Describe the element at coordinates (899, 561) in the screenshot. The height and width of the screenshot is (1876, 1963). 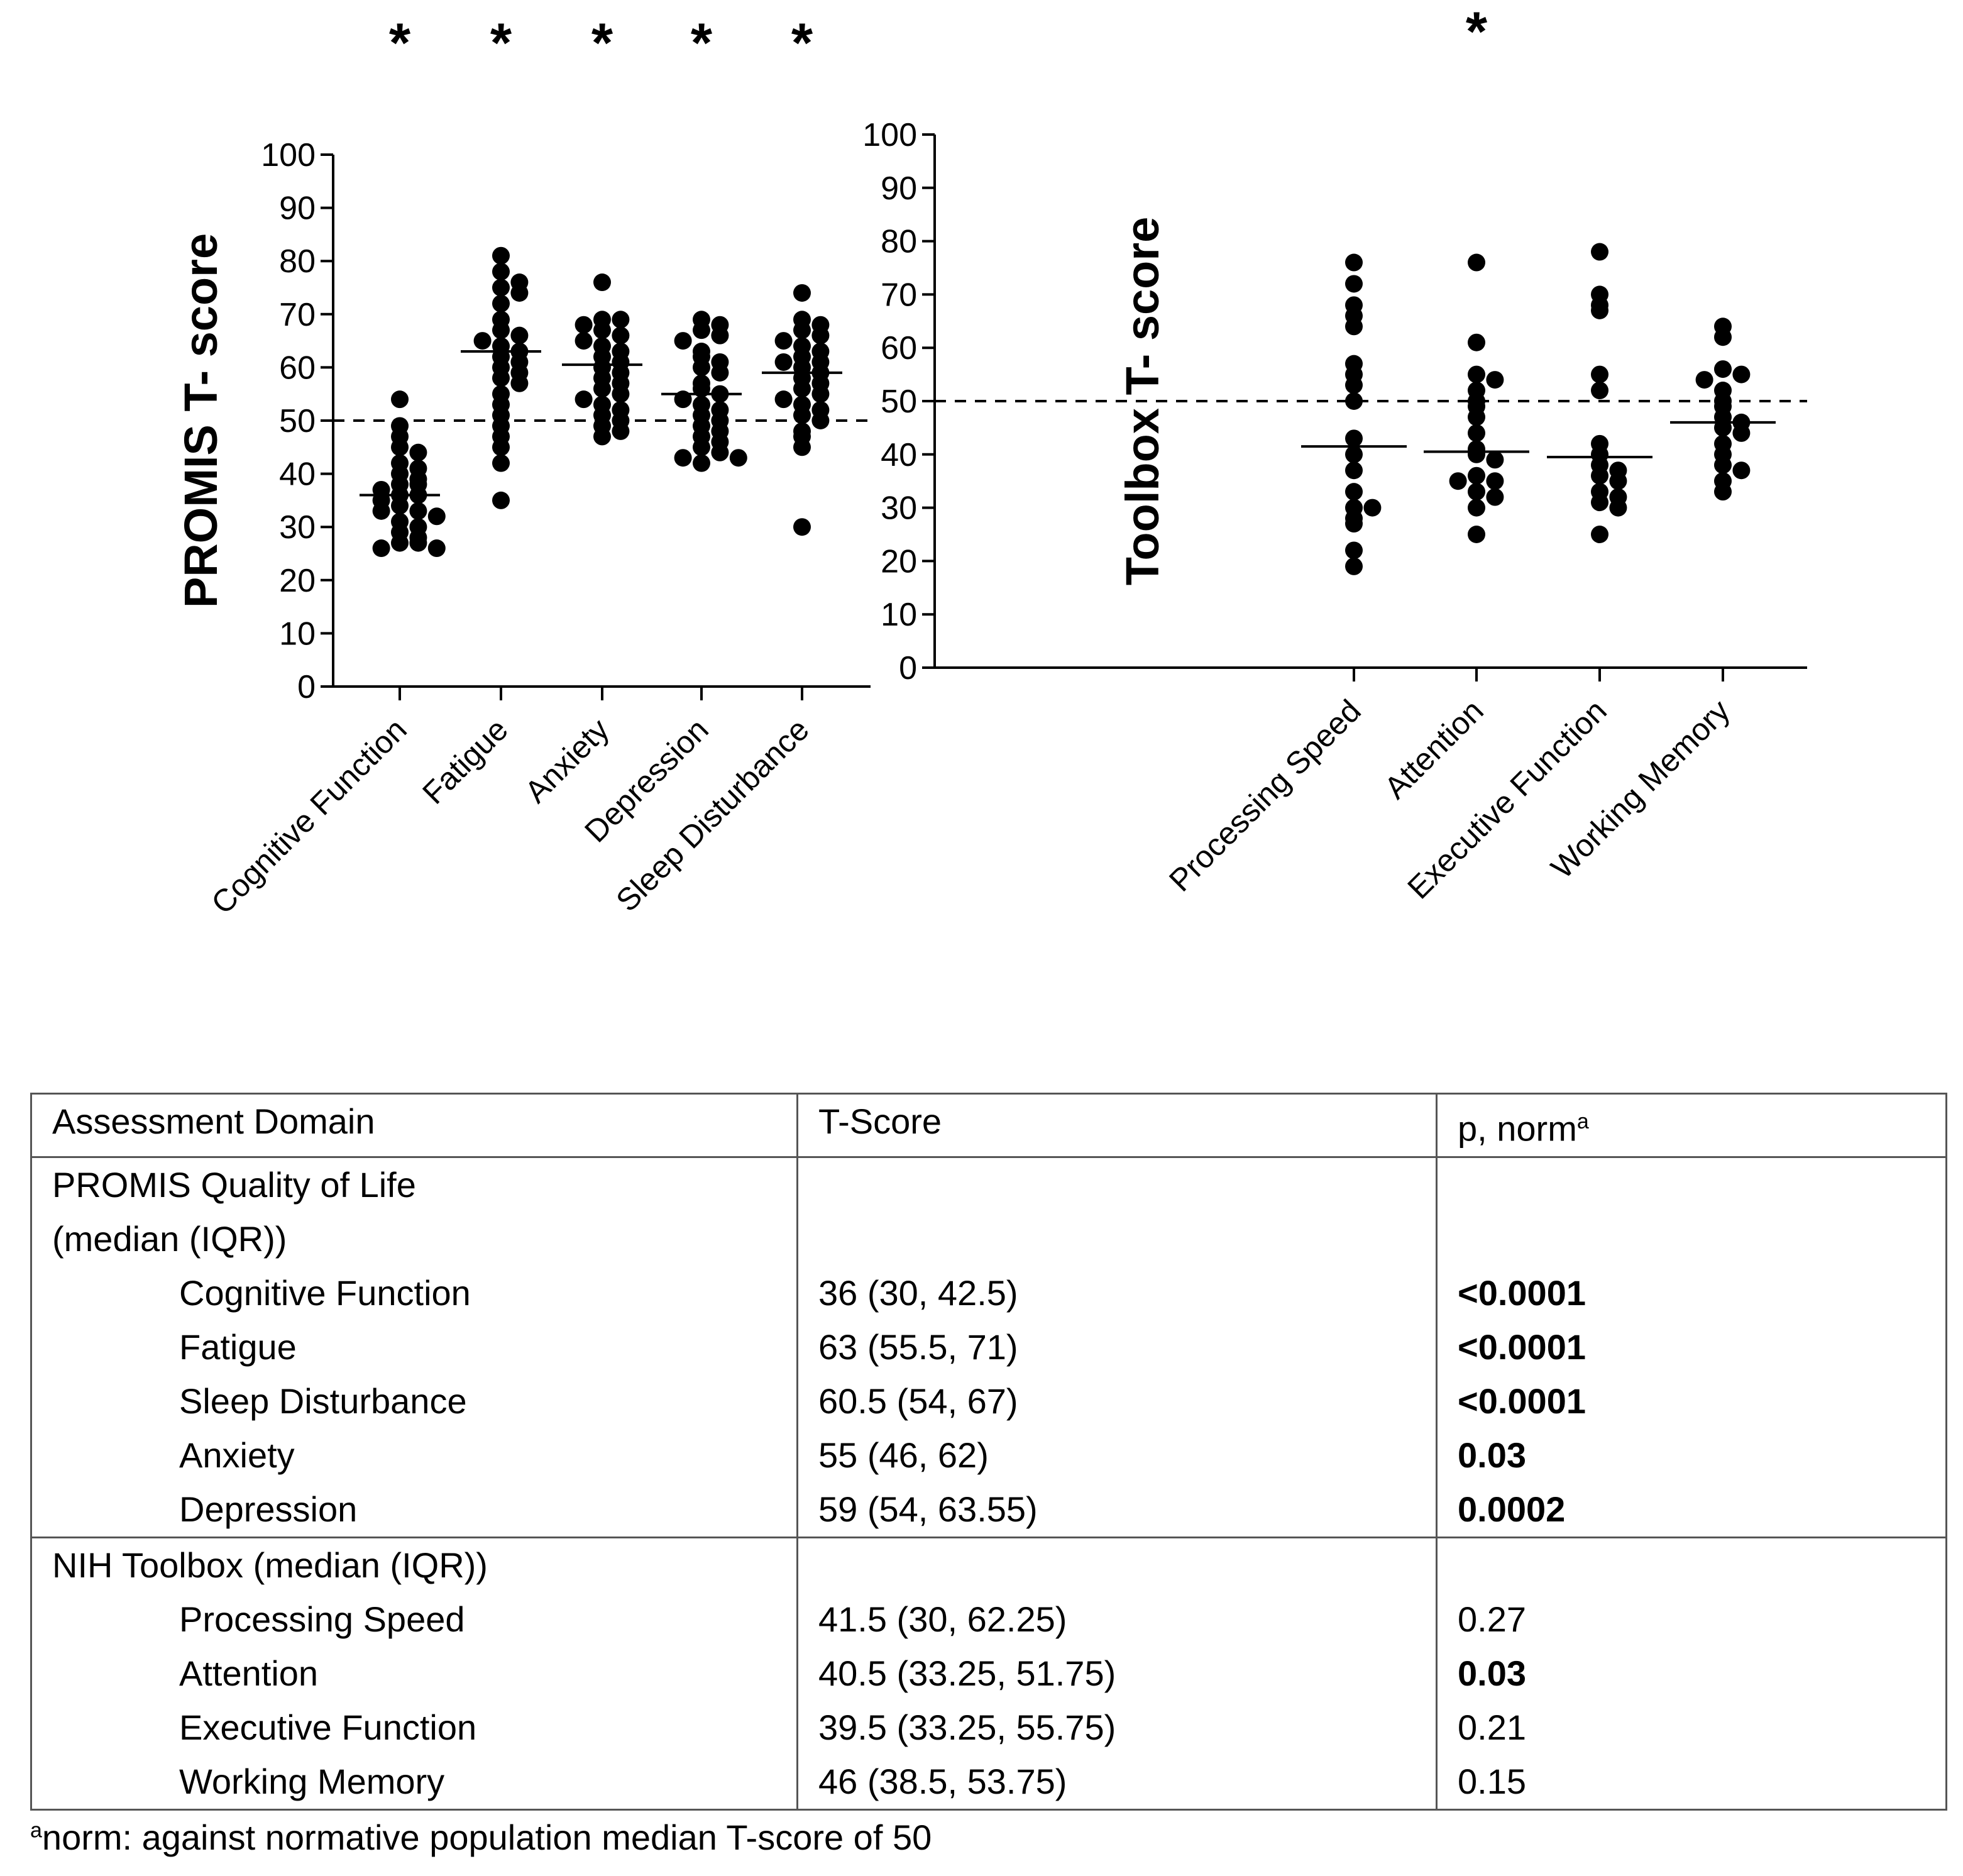
I see `y-tick-label: 20` at that location.